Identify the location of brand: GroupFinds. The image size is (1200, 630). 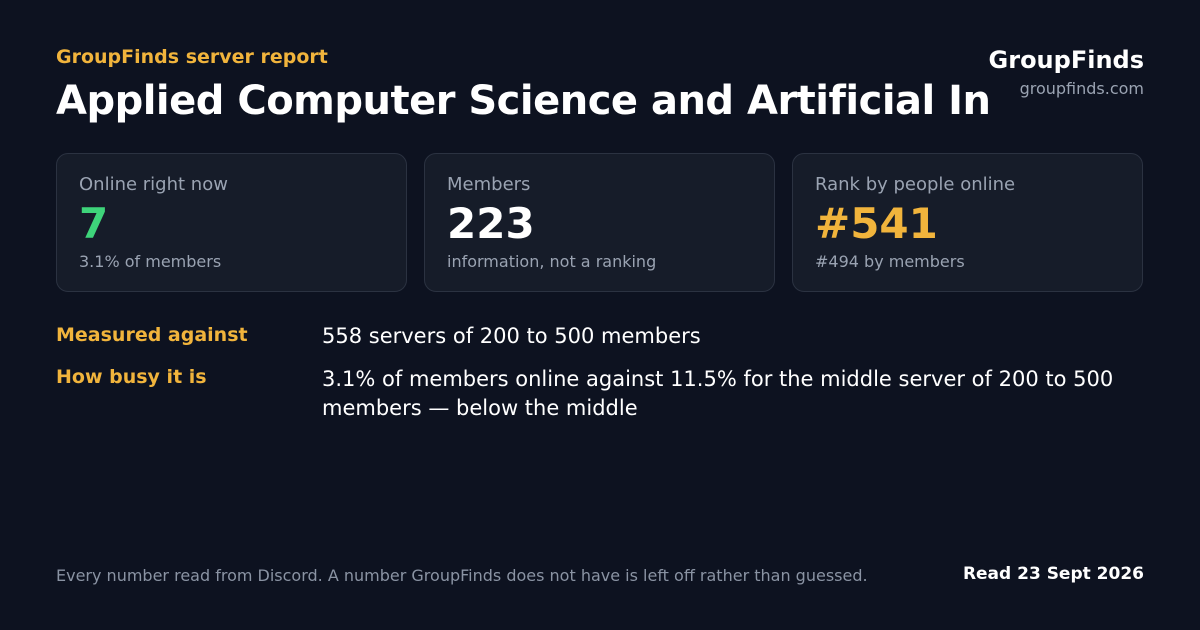
(1066, 60).